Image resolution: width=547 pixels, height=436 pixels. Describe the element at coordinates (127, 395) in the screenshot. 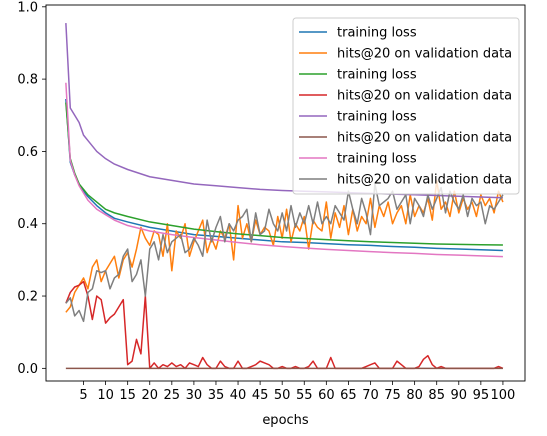

I see `x-tick-label: 15` at that location.